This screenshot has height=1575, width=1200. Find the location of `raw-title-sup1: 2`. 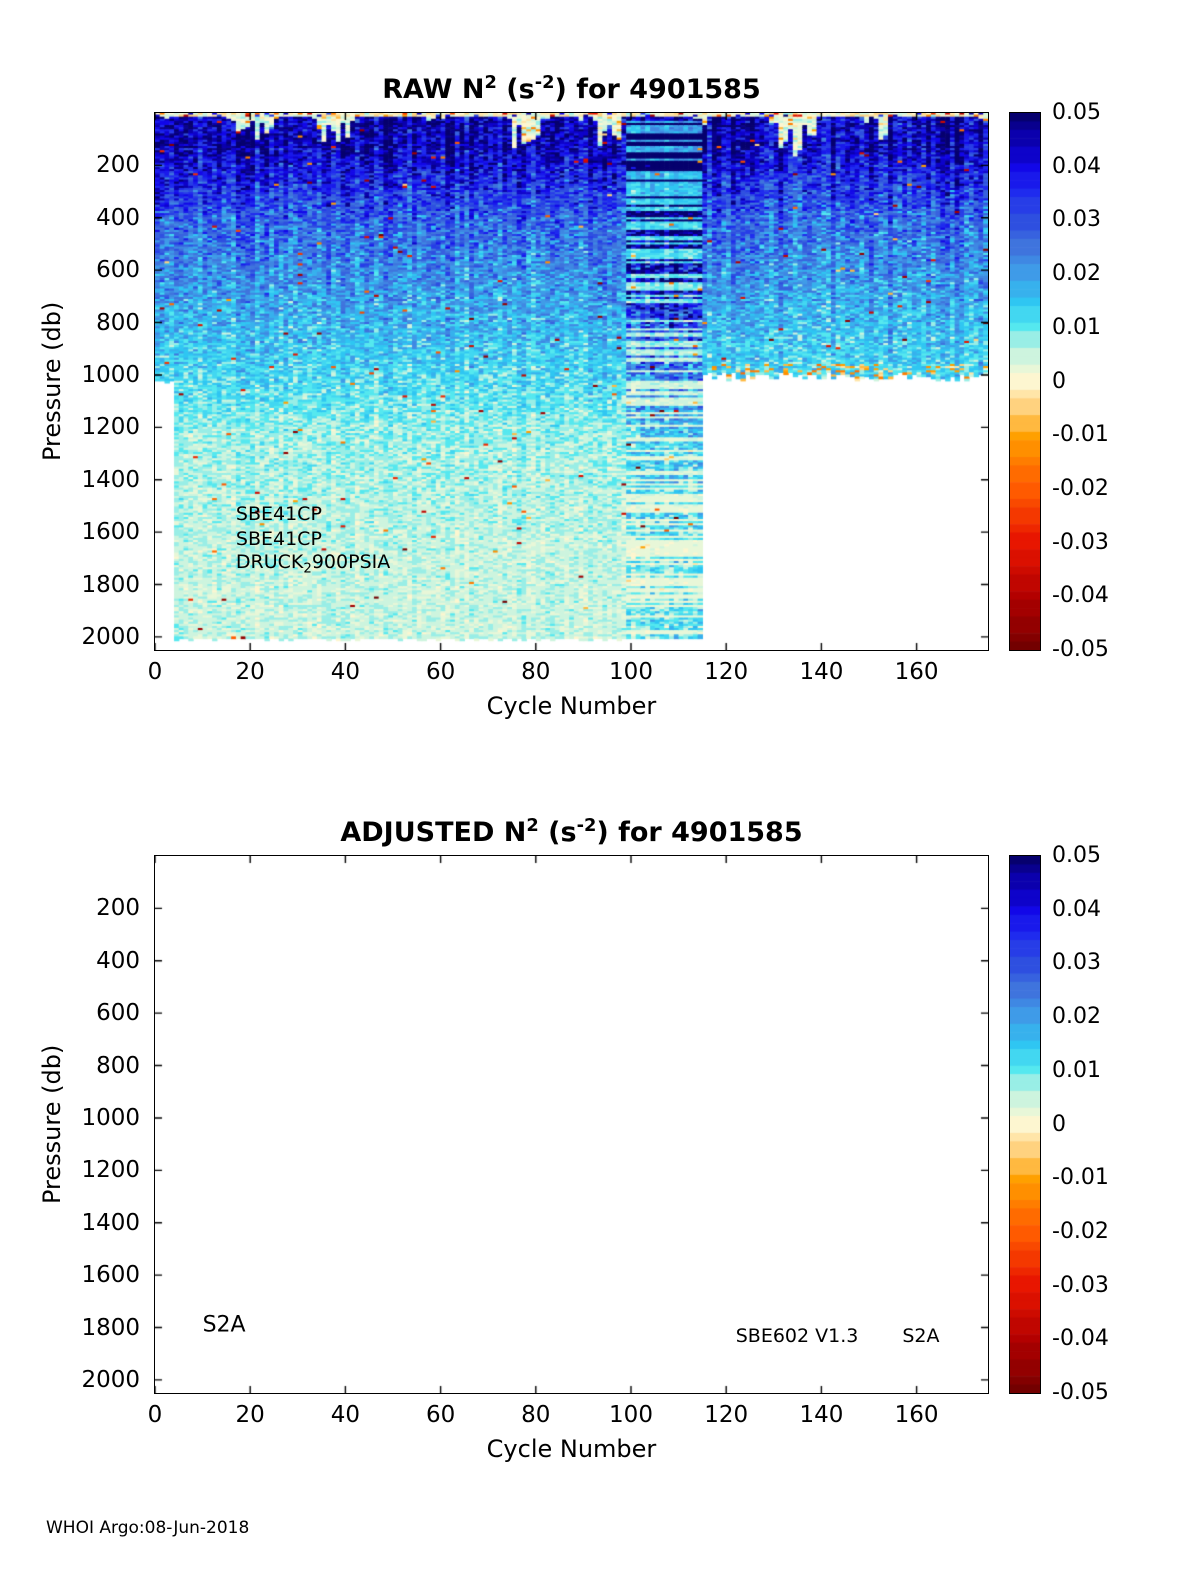

raw-title-sup1: 2 is located at coordinates (490, 82).